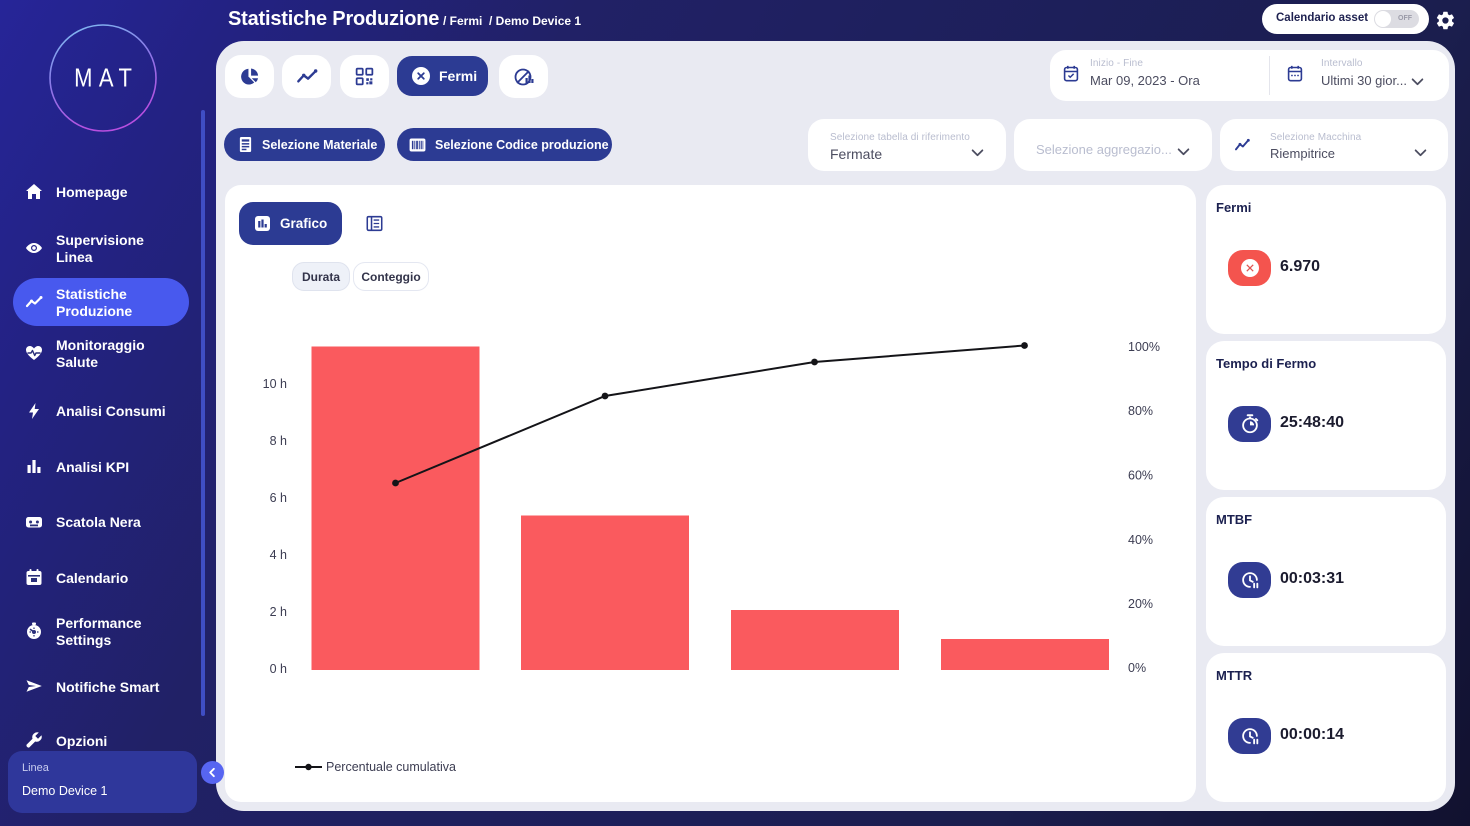 Image resolution: width=1470 pixels, height=826 pixels. What do you see at coordinates (1137, 668) in the screenshot?
I see `svg-text: 0%` at bounding box center [1137, 668].